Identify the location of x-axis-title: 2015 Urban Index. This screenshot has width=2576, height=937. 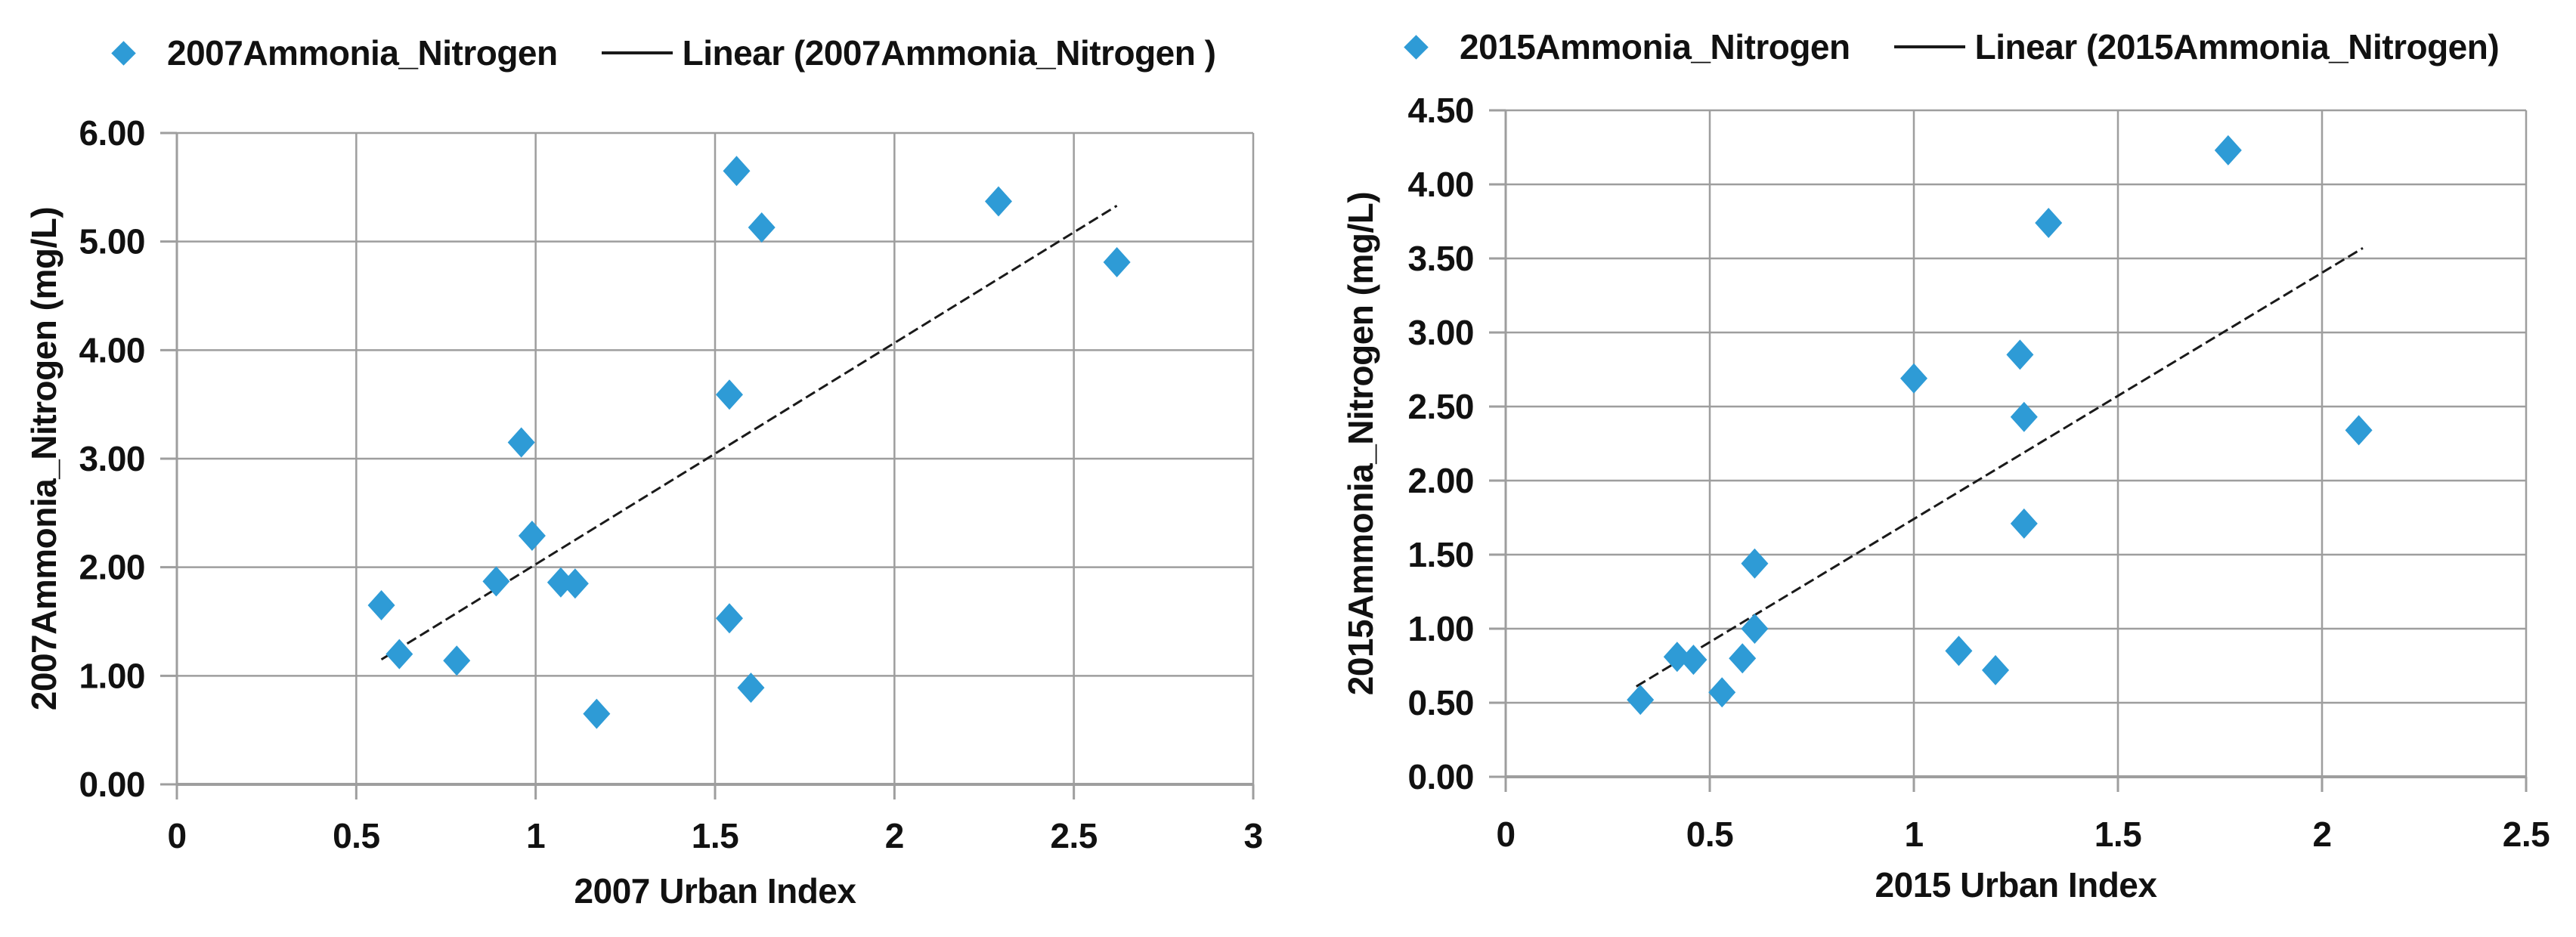
(2016, 885).